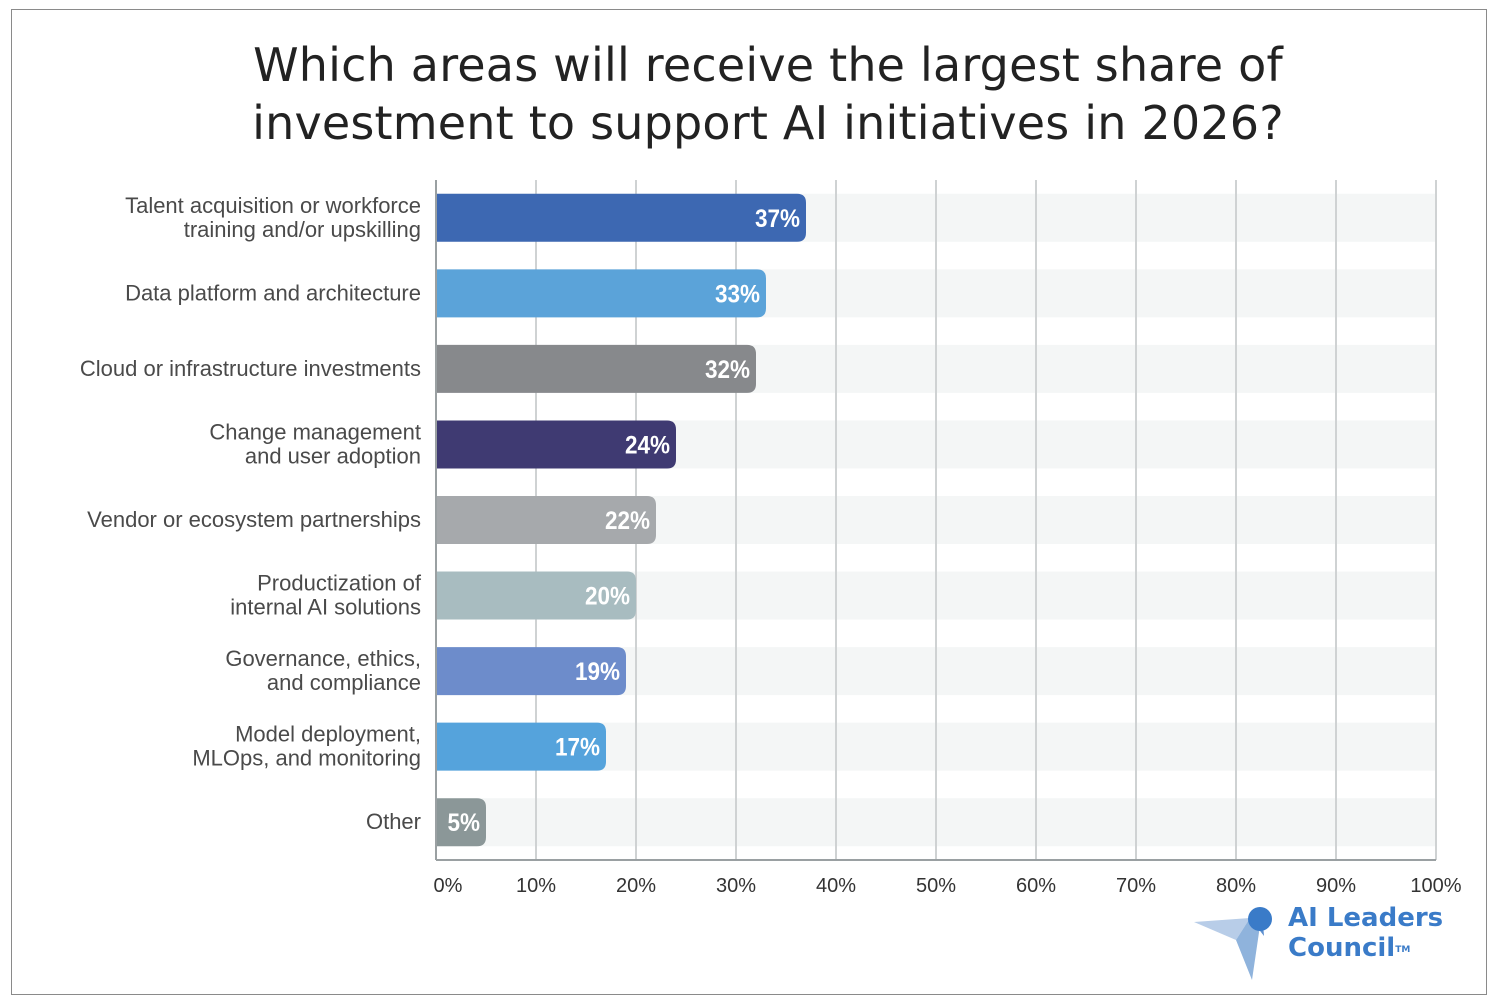 This screenshot has width=1500, height=1007. What do you see at coordinates (1342, 948) in the screenshot?
I see `logo-line-2-text: Council` at bounding box center [1342, 948].